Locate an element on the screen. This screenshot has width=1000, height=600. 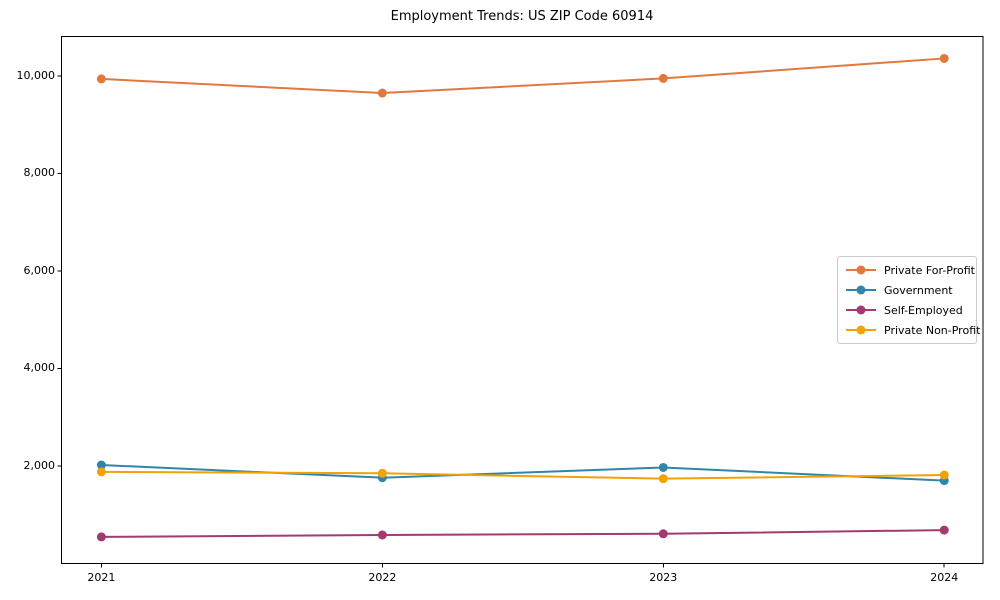
x-tick-label: 2021 is located at coordinates (101, 577).